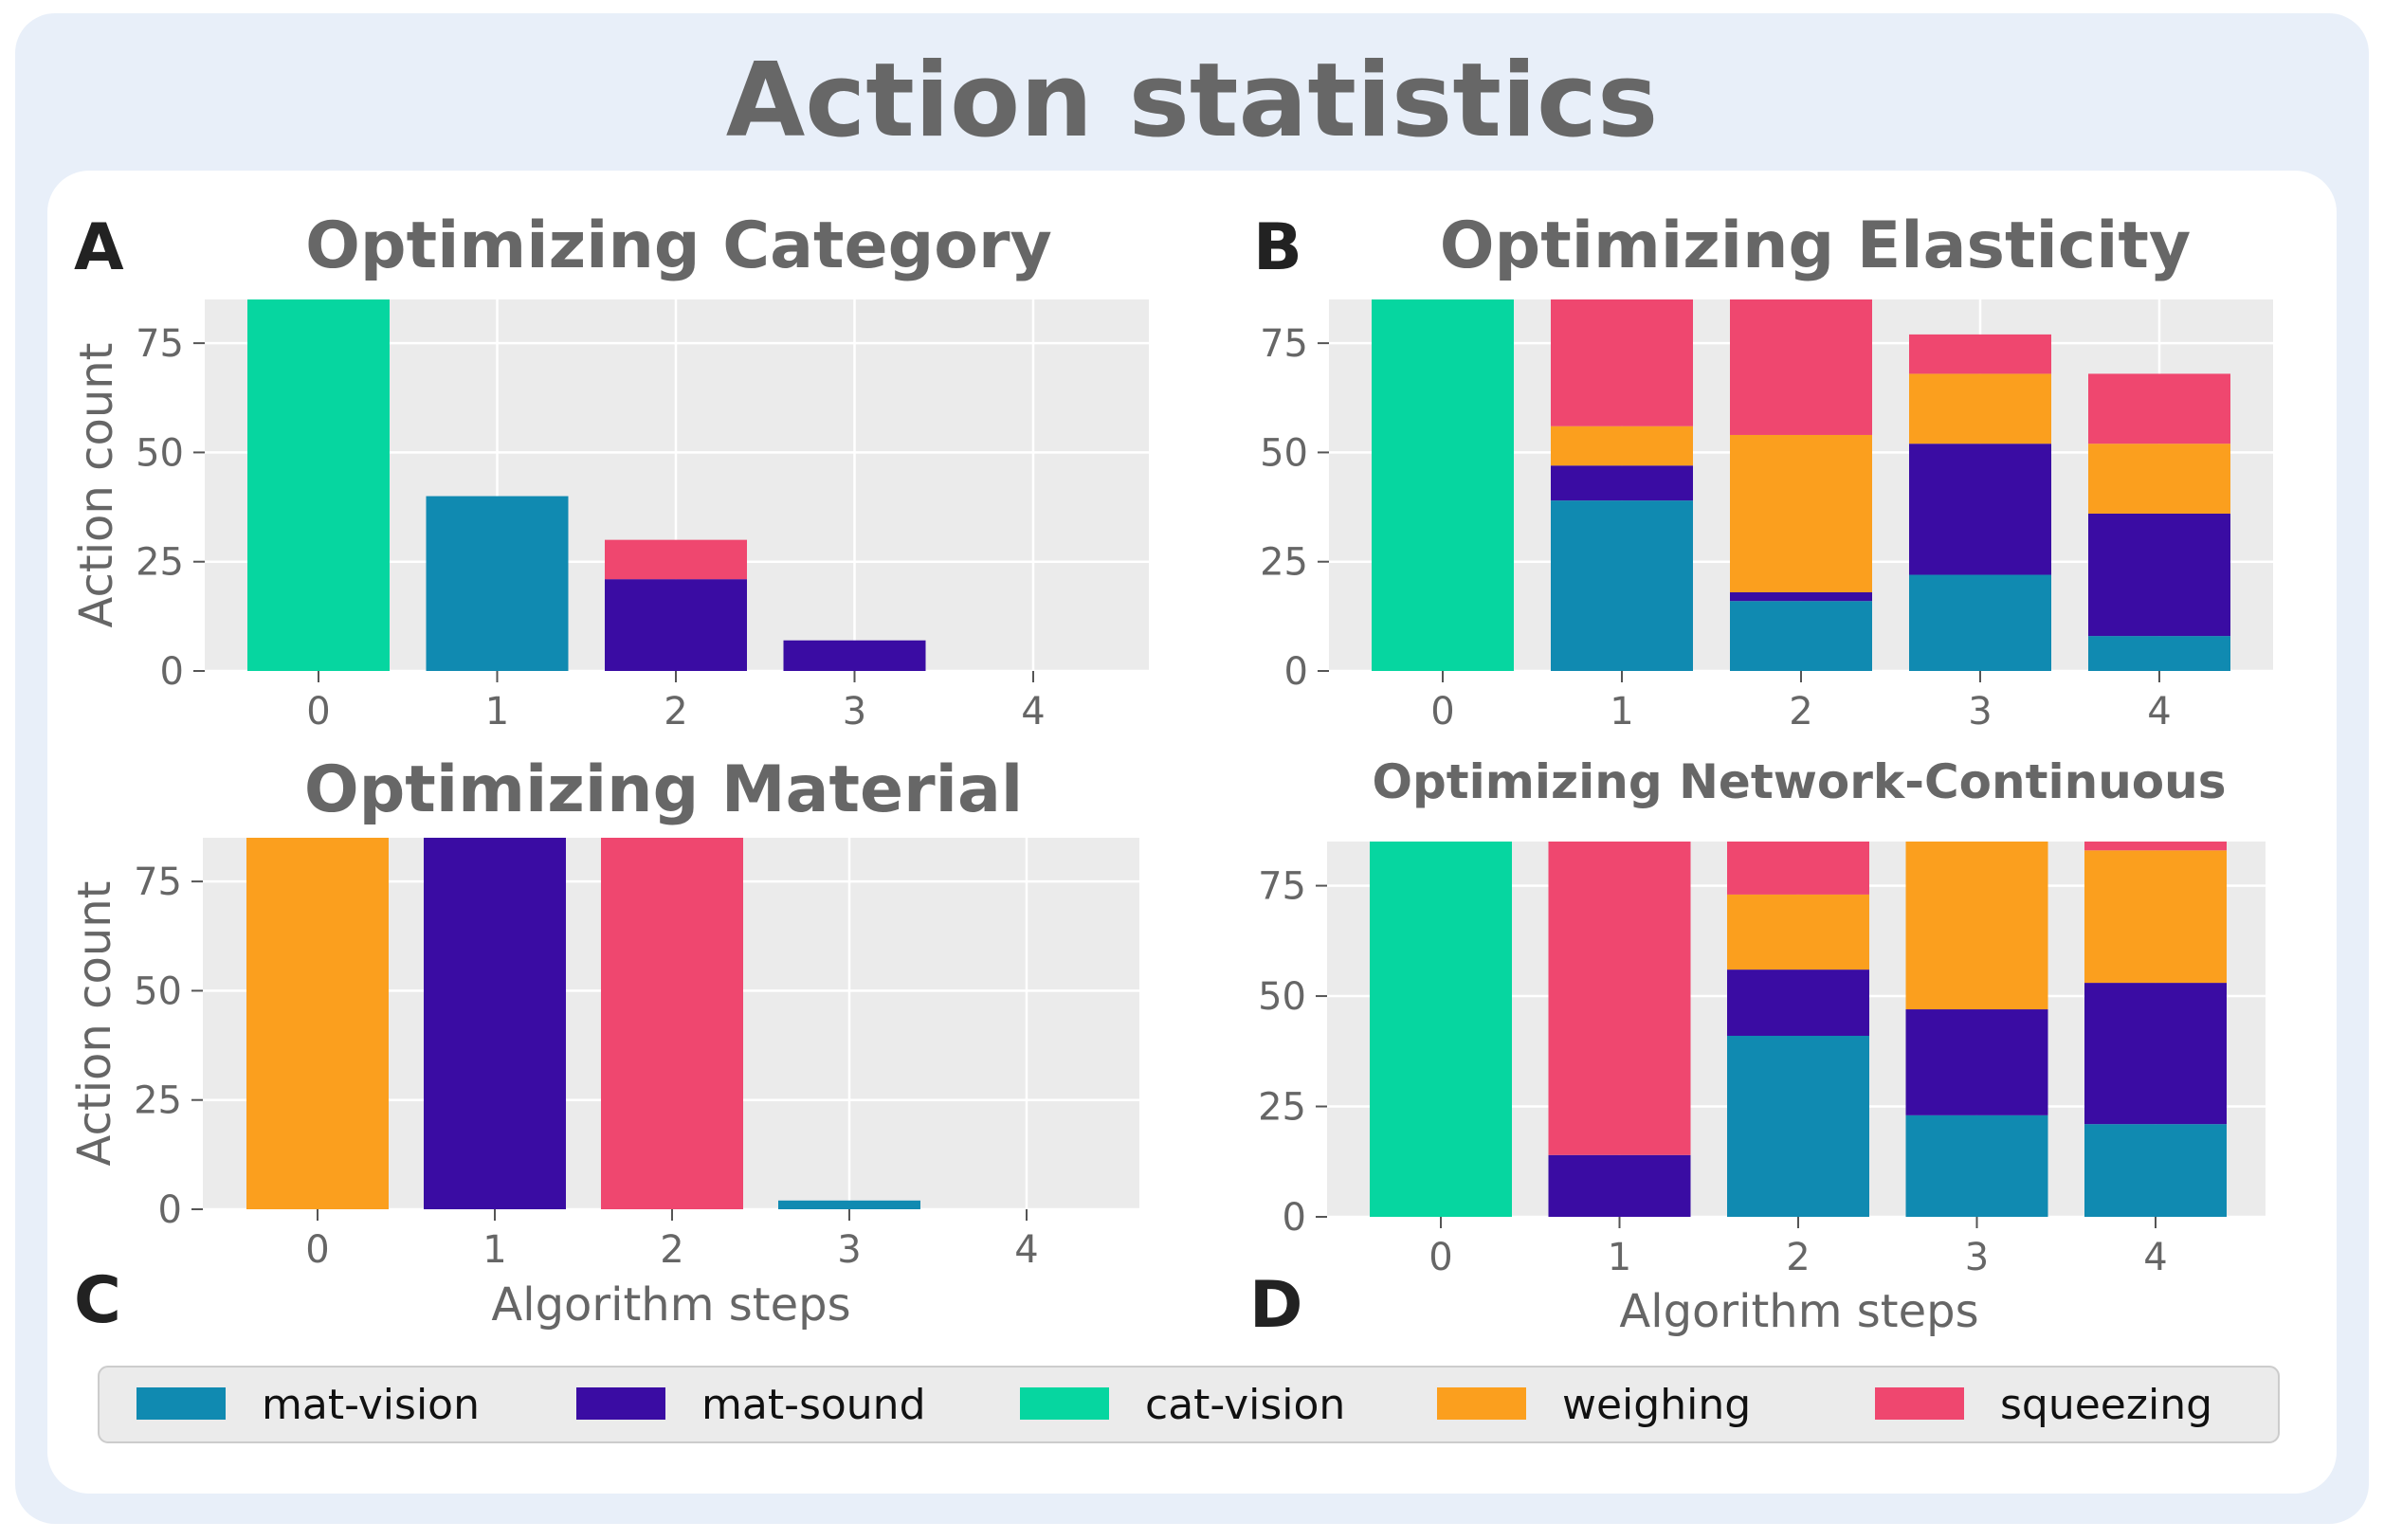  Describe the element at coordinates (1064, 1404) in the screenshot. I see `legend-swatch-cat-vision` at that location.